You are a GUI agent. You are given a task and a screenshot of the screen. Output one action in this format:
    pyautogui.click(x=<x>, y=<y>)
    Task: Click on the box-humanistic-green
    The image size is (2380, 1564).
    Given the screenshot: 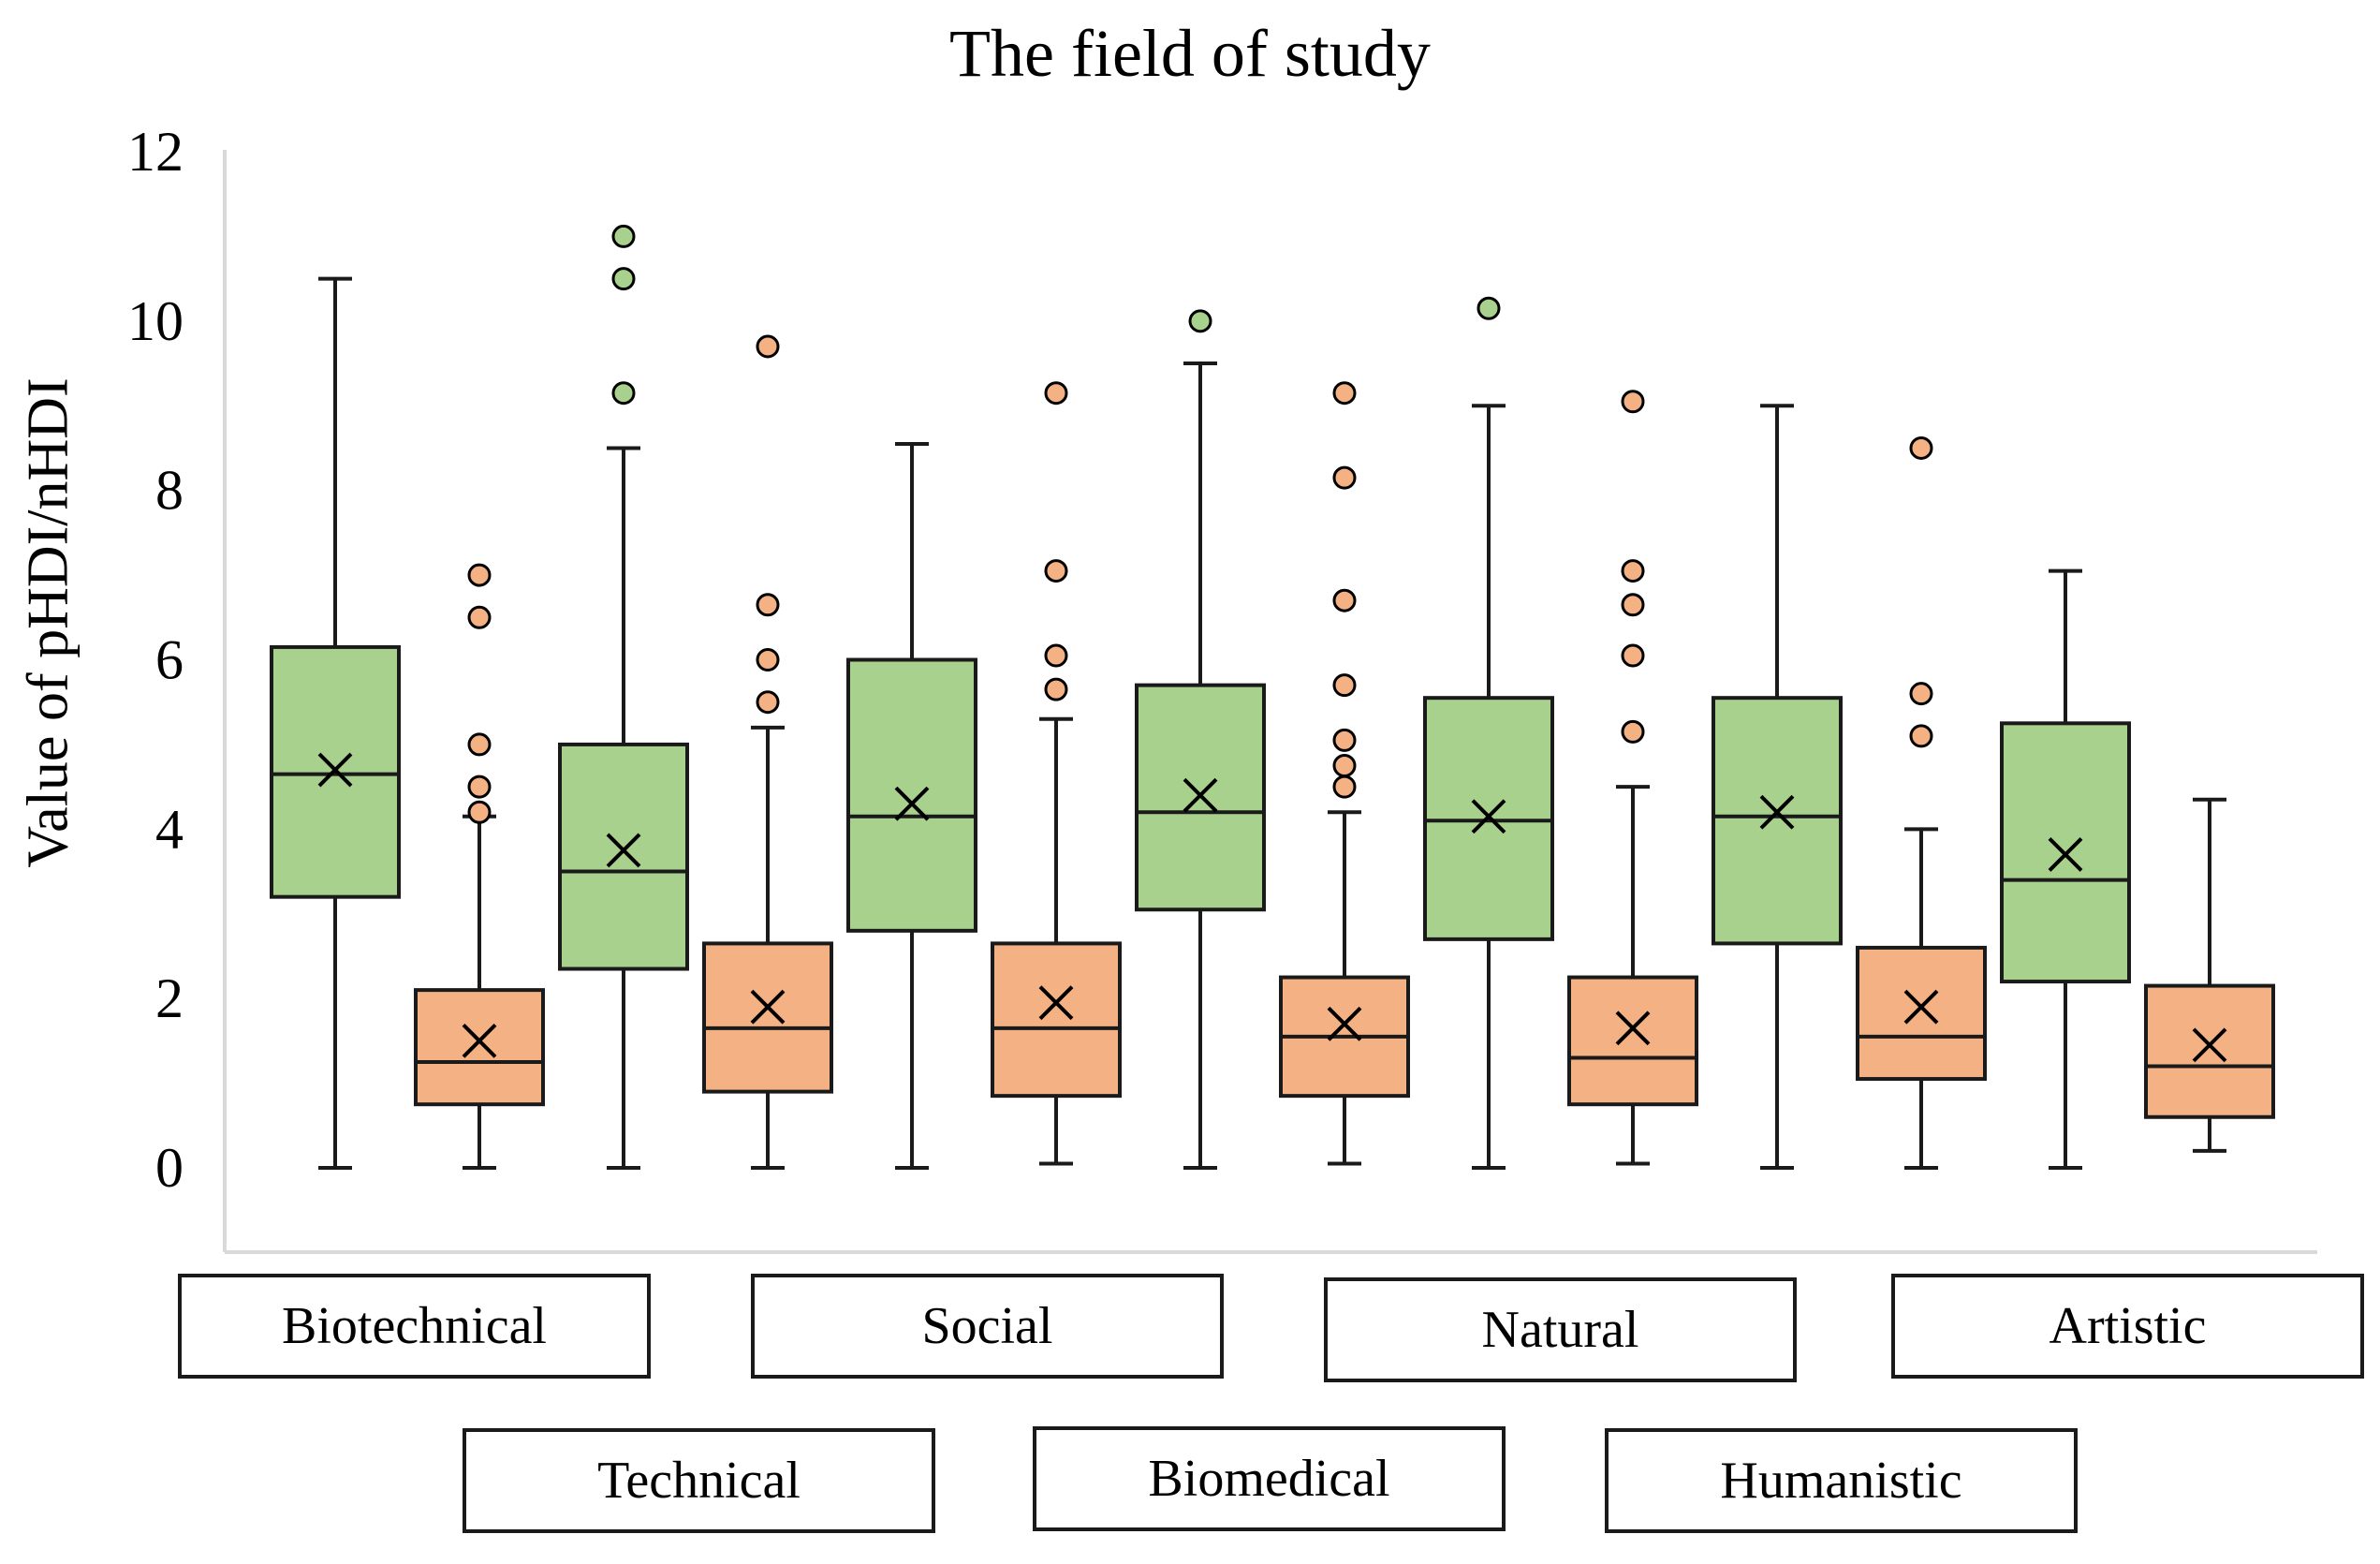 What is the action you would take?
    pyautogui.click(x=1777, y=787)
    